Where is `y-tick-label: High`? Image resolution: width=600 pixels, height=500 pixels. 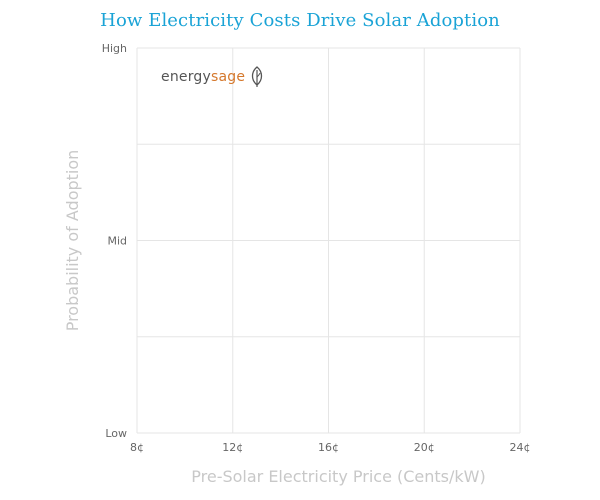 y-tick-label: High is located at coordinates (114, 48).